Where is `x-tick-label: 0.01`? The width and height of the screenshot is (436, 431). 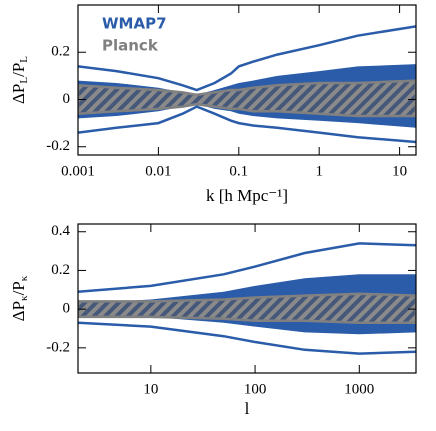 x-tick-label: 0.01 is located at coordinates (158, 171).